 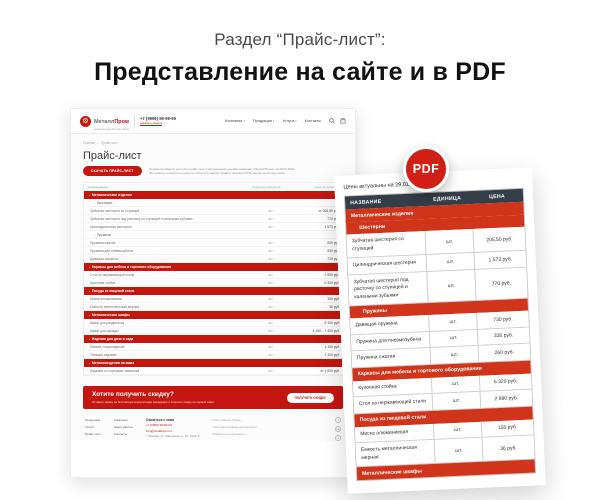 What do you see at coordinates (112, 171) in the screenshot?
I see `download-price-button: СКАЧАТЬ ПРАЙС-ЛИСТ` at bounding box center [112, 171].